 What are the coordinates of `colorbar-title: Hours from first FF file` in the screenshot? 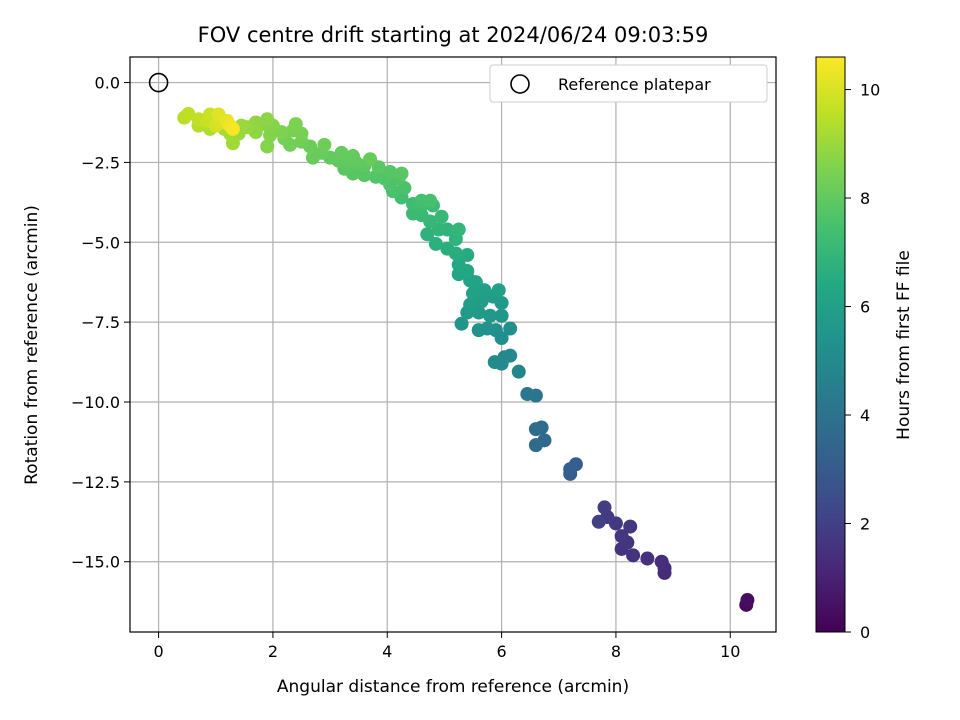 It's located at (904, 345).